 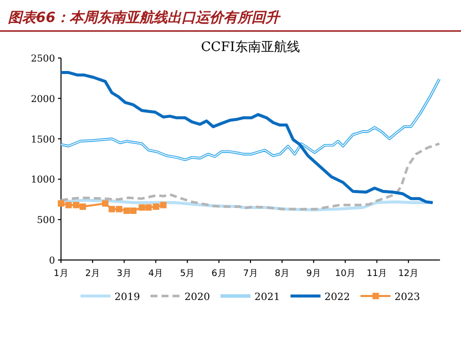 What do you see at coordinates (345, 274) in the screenshot?
I see `x-tick-label: 10月` at bounding box center [345, 274].